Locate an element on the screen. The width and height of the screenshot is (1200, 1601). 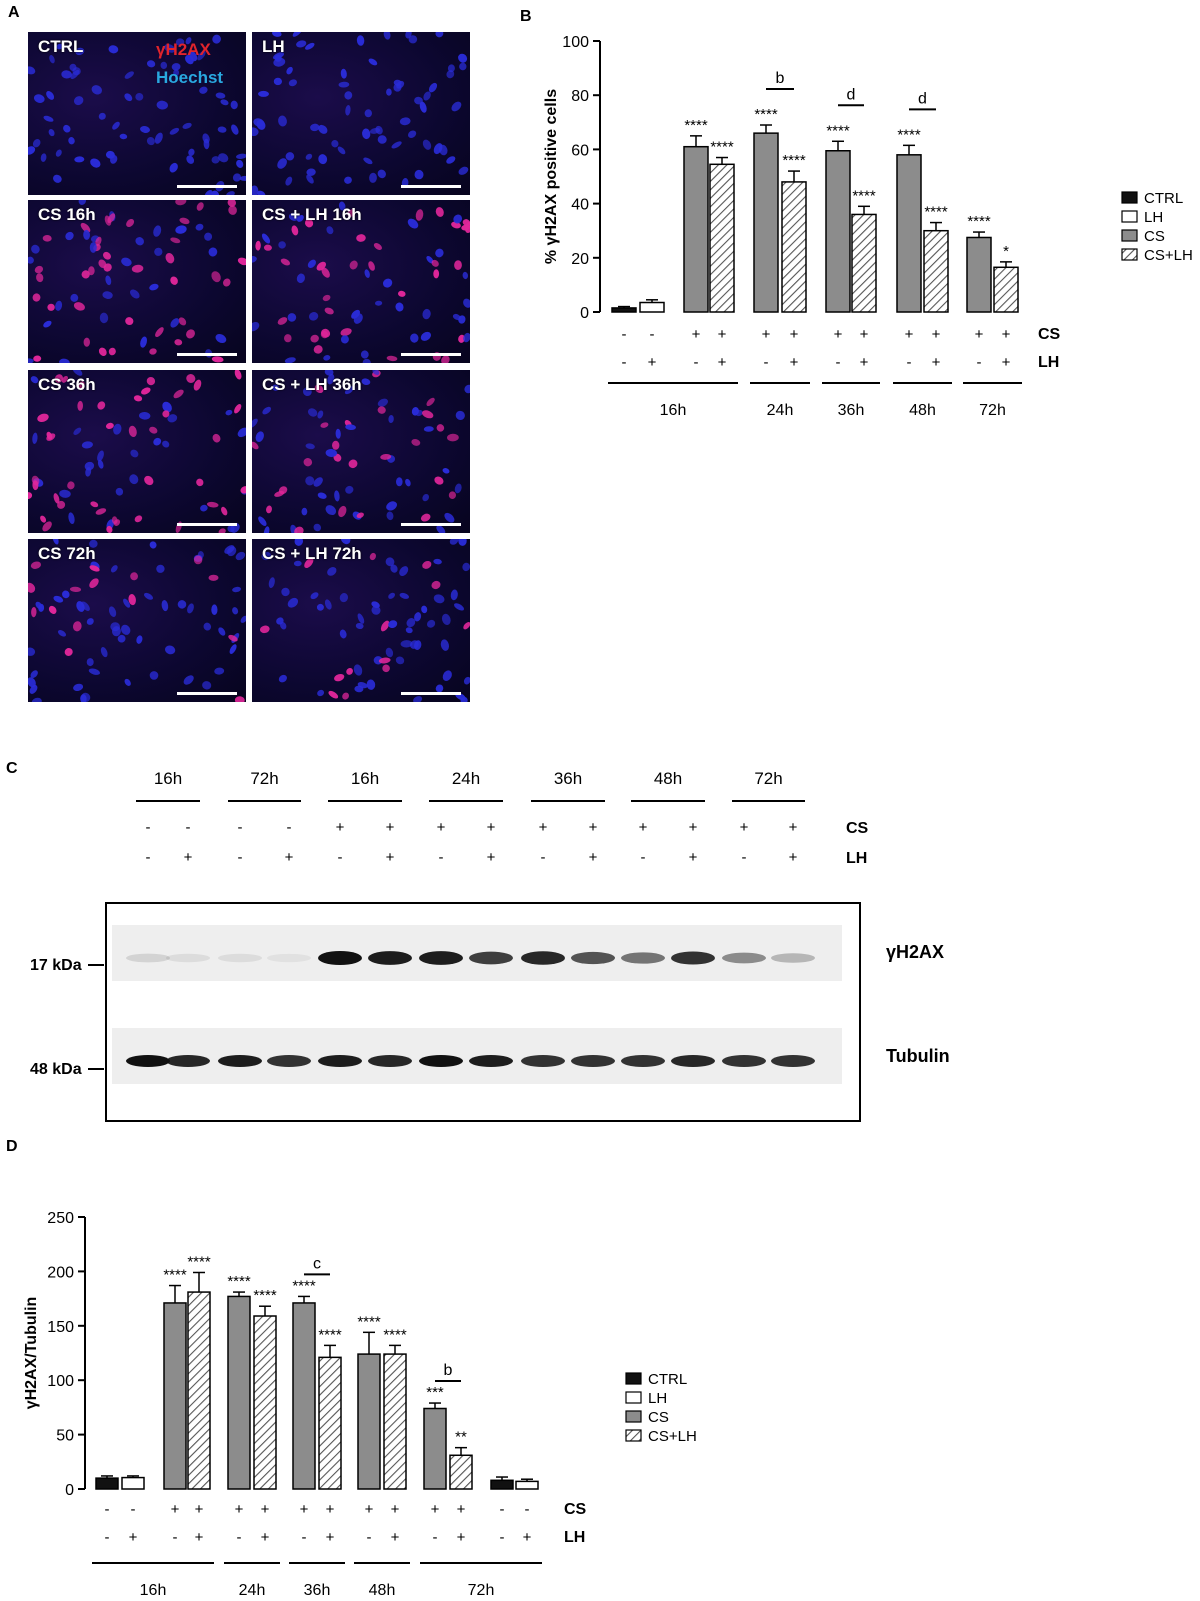
lh-sign: + is located at coordinates (133, 1537).